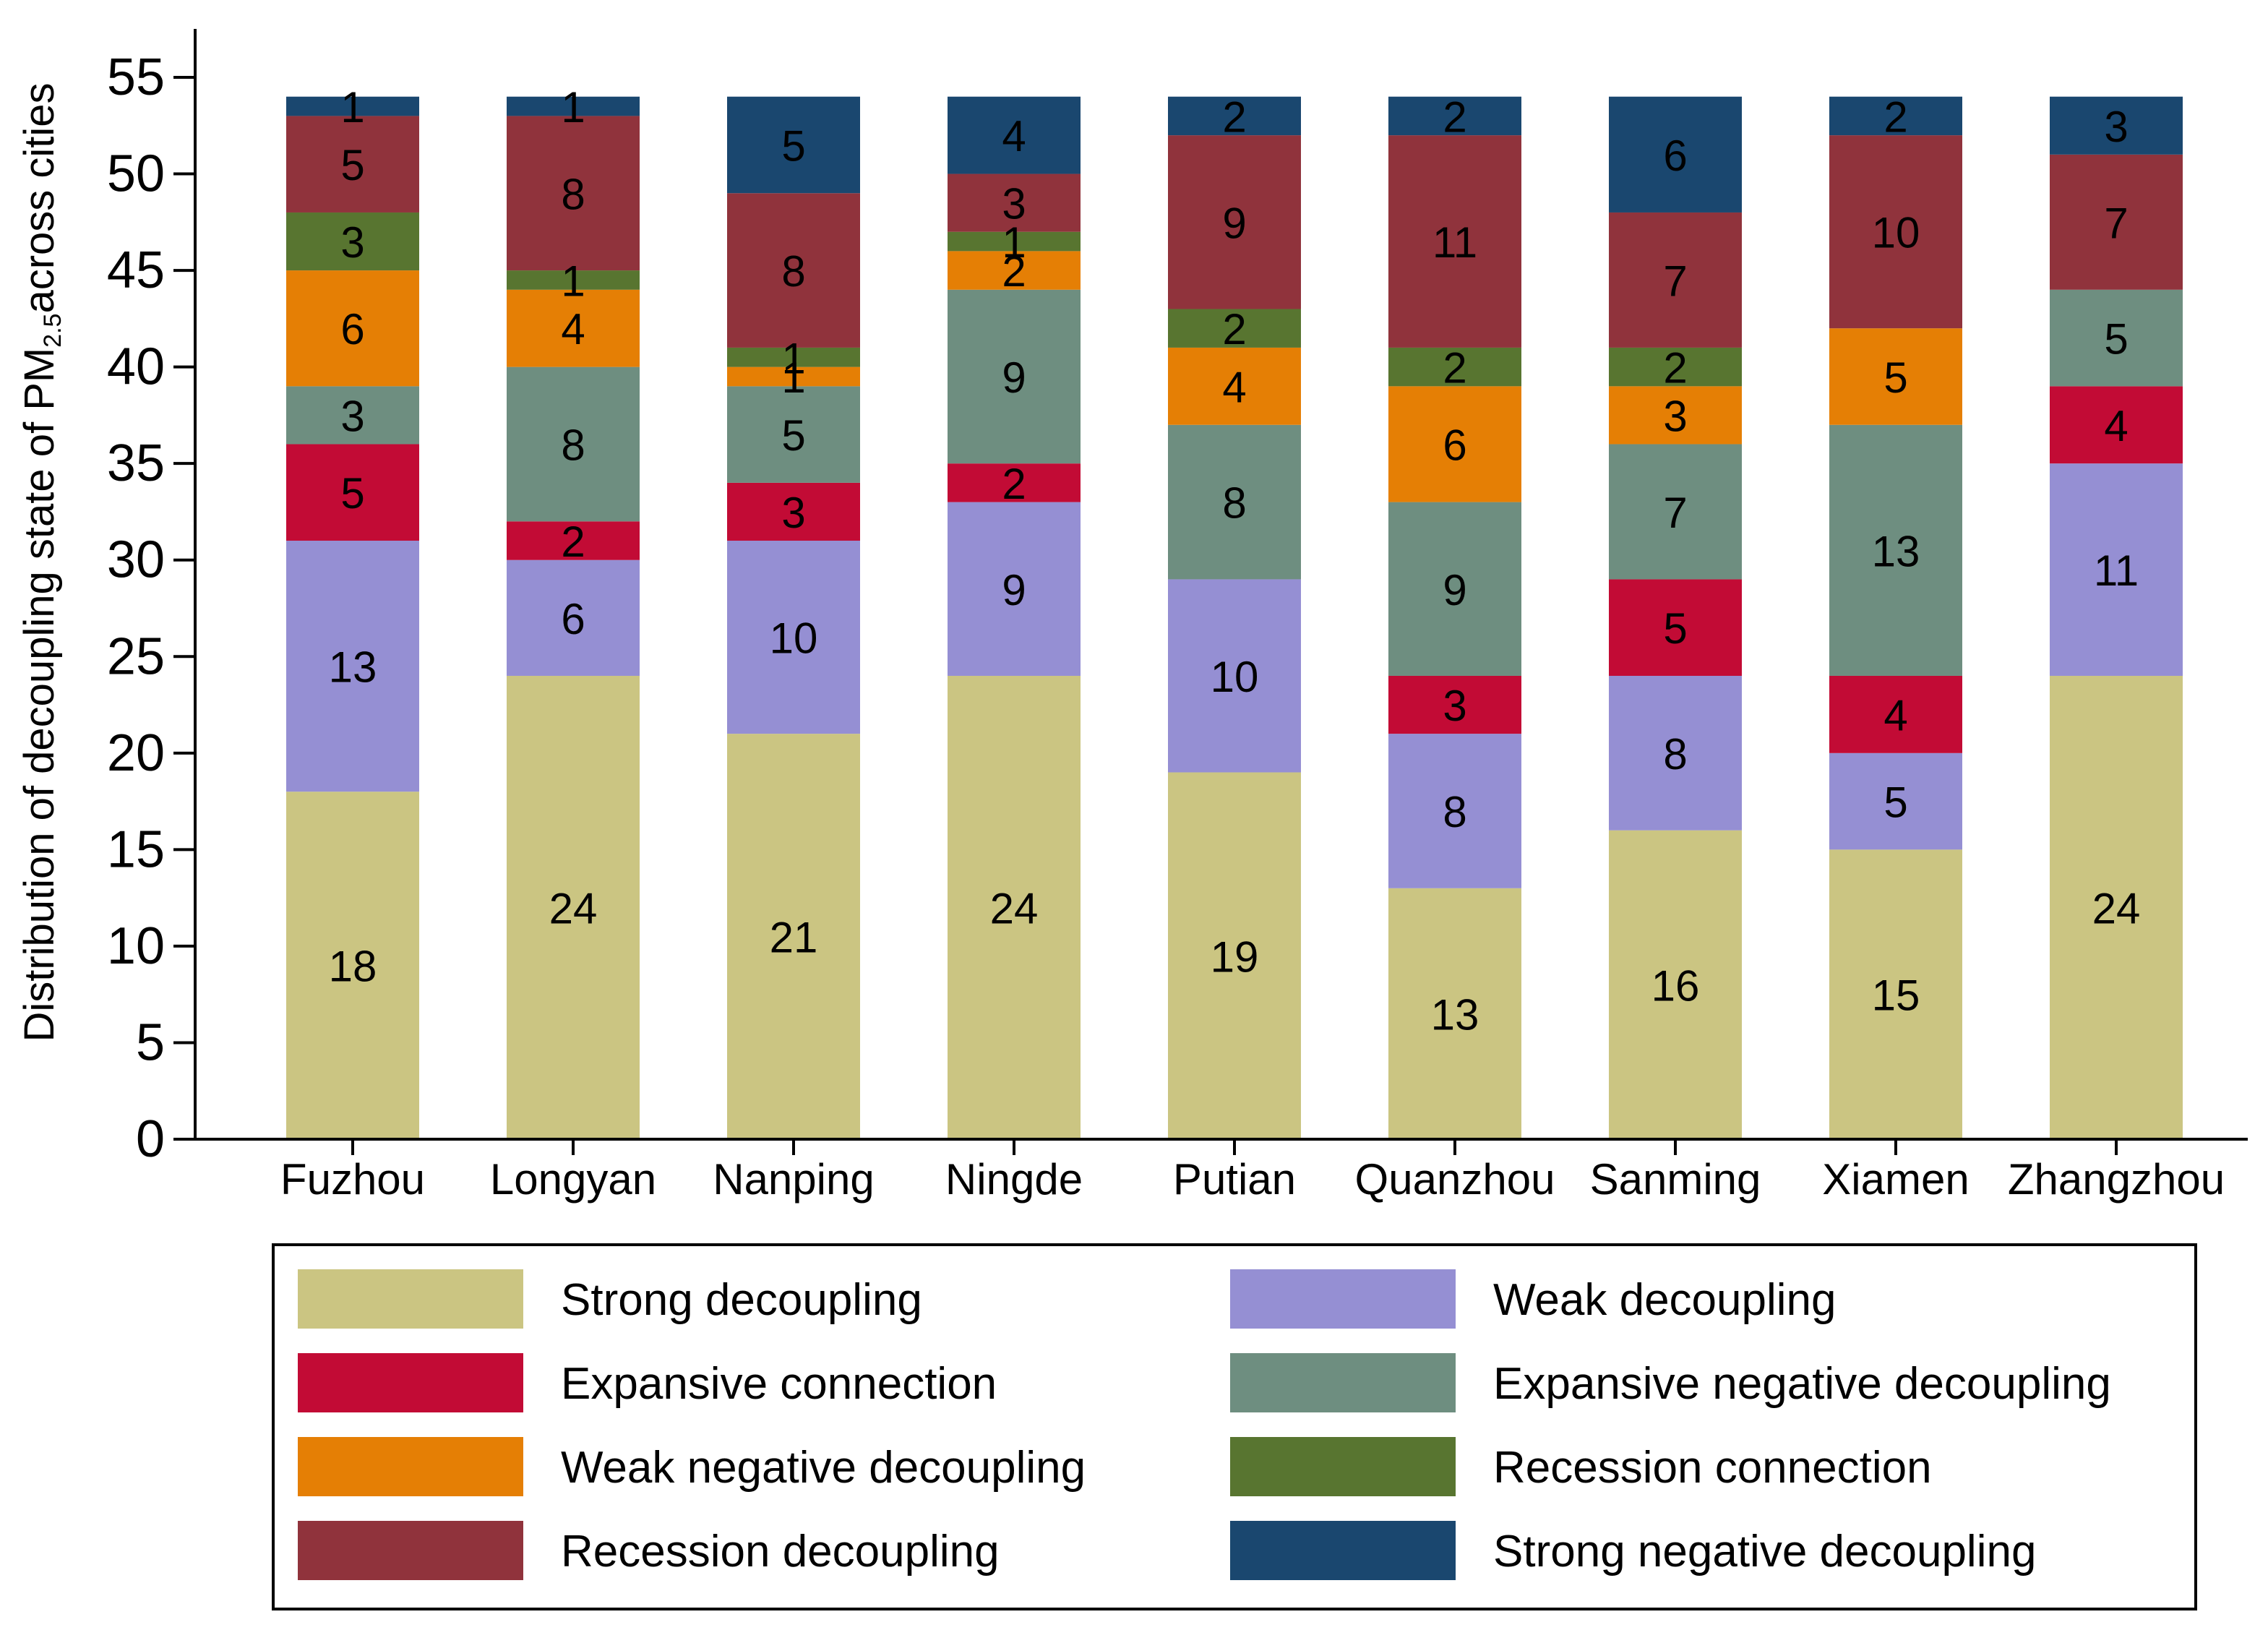  What do you see at coordinates (2116, 223) in the screenshot?
I see `bar-segment-label: 7` at bounding box center [2116, 223].